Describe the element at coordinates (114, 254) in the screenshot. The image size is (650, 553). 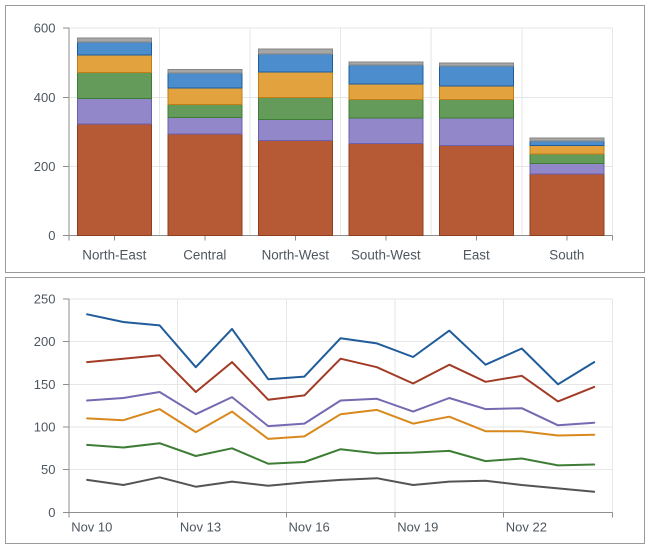
I see `svg-text: North-East` at that location.